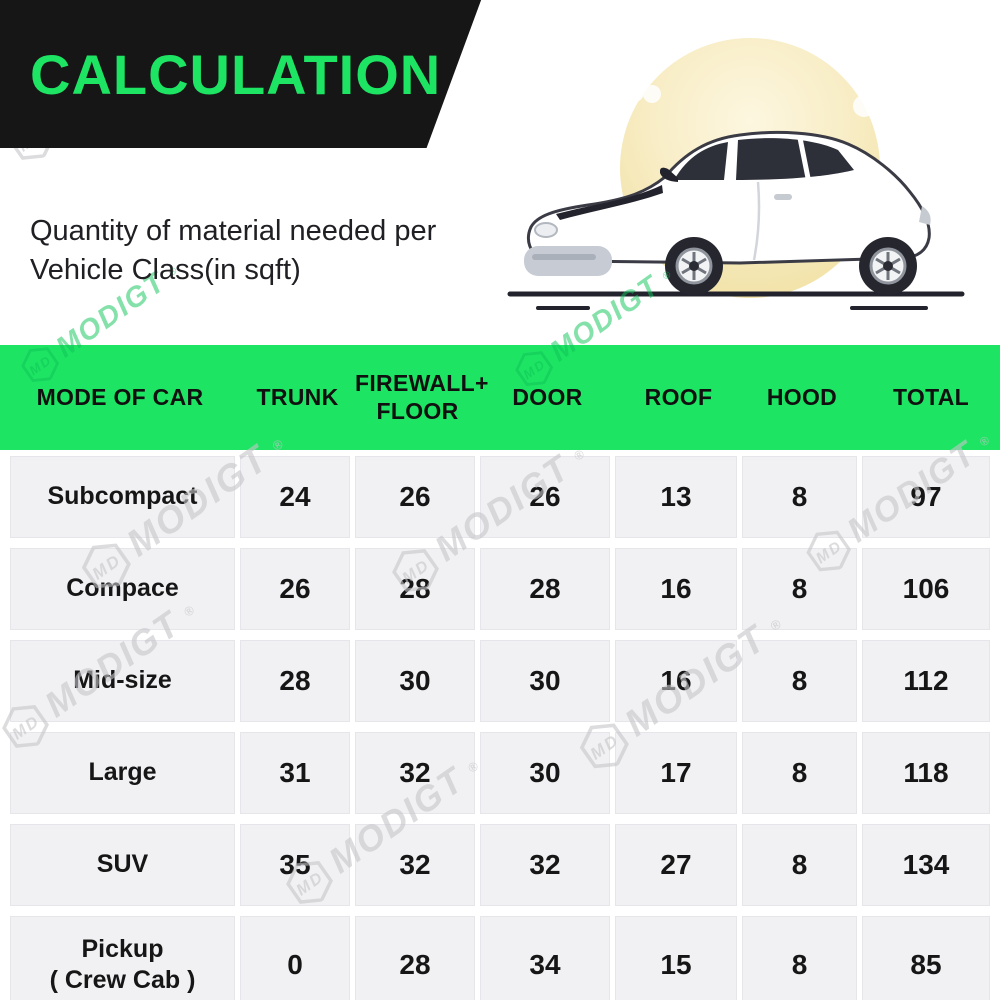  I want to click on mode-cell: Mid-size, so click(122, 681).